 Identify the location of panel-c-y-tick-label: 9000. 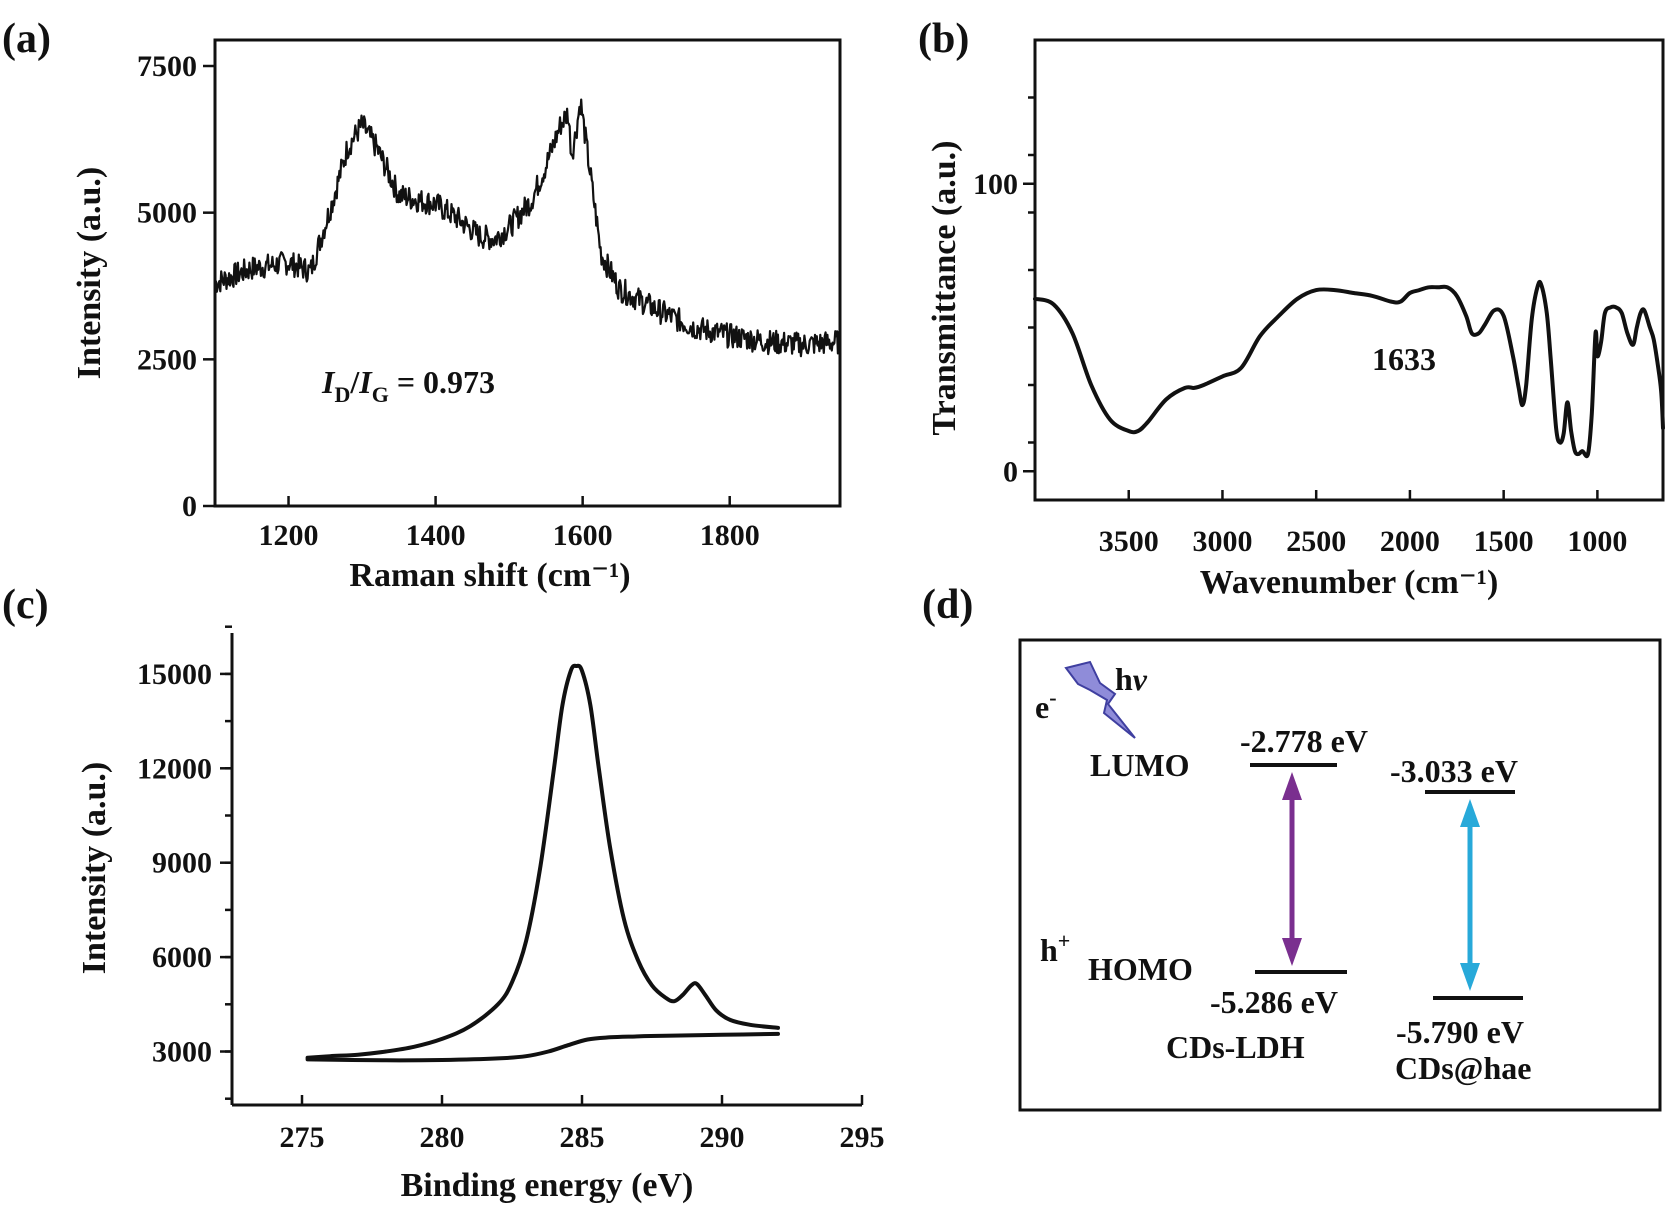
(182, 863).